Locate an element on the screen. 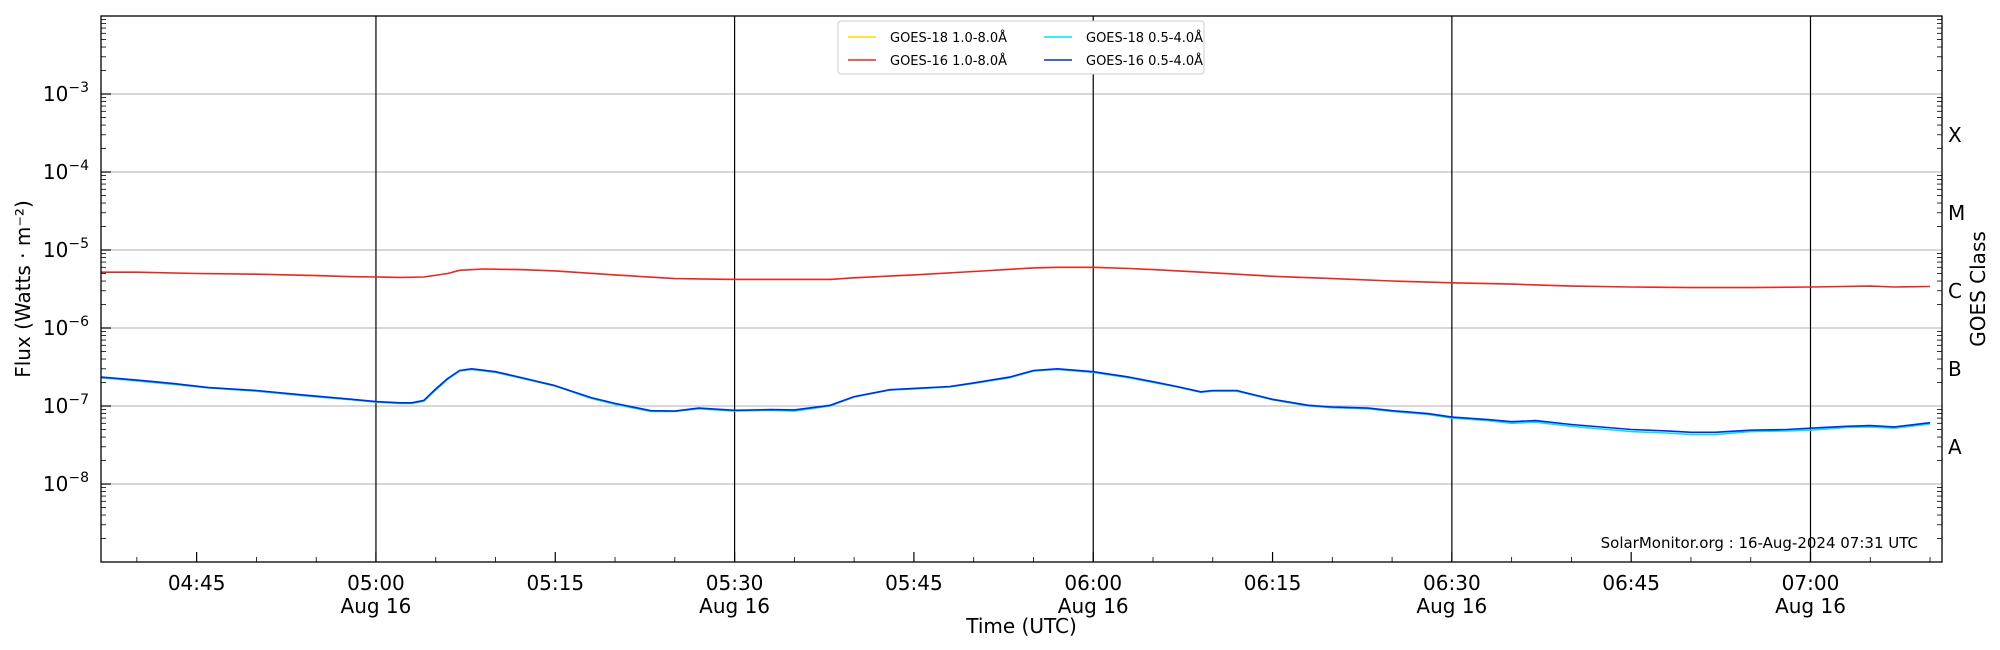 Image resolution: width=2000 pixels, height=650 pixels. legend-label-0: GOES-18 1.0-8.0Å is located at coordinates (948, 38).